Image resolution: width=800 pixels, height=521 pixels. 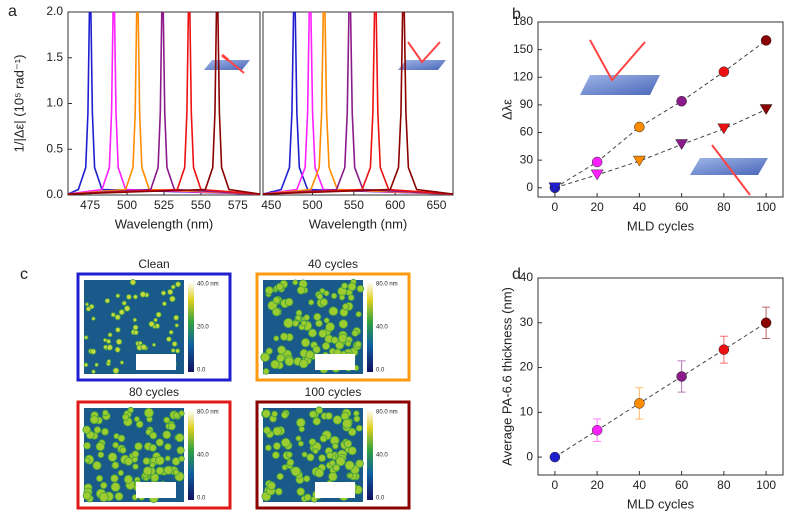 I want to click on y-tick-label: 1.5, so click(x=54, y=57).